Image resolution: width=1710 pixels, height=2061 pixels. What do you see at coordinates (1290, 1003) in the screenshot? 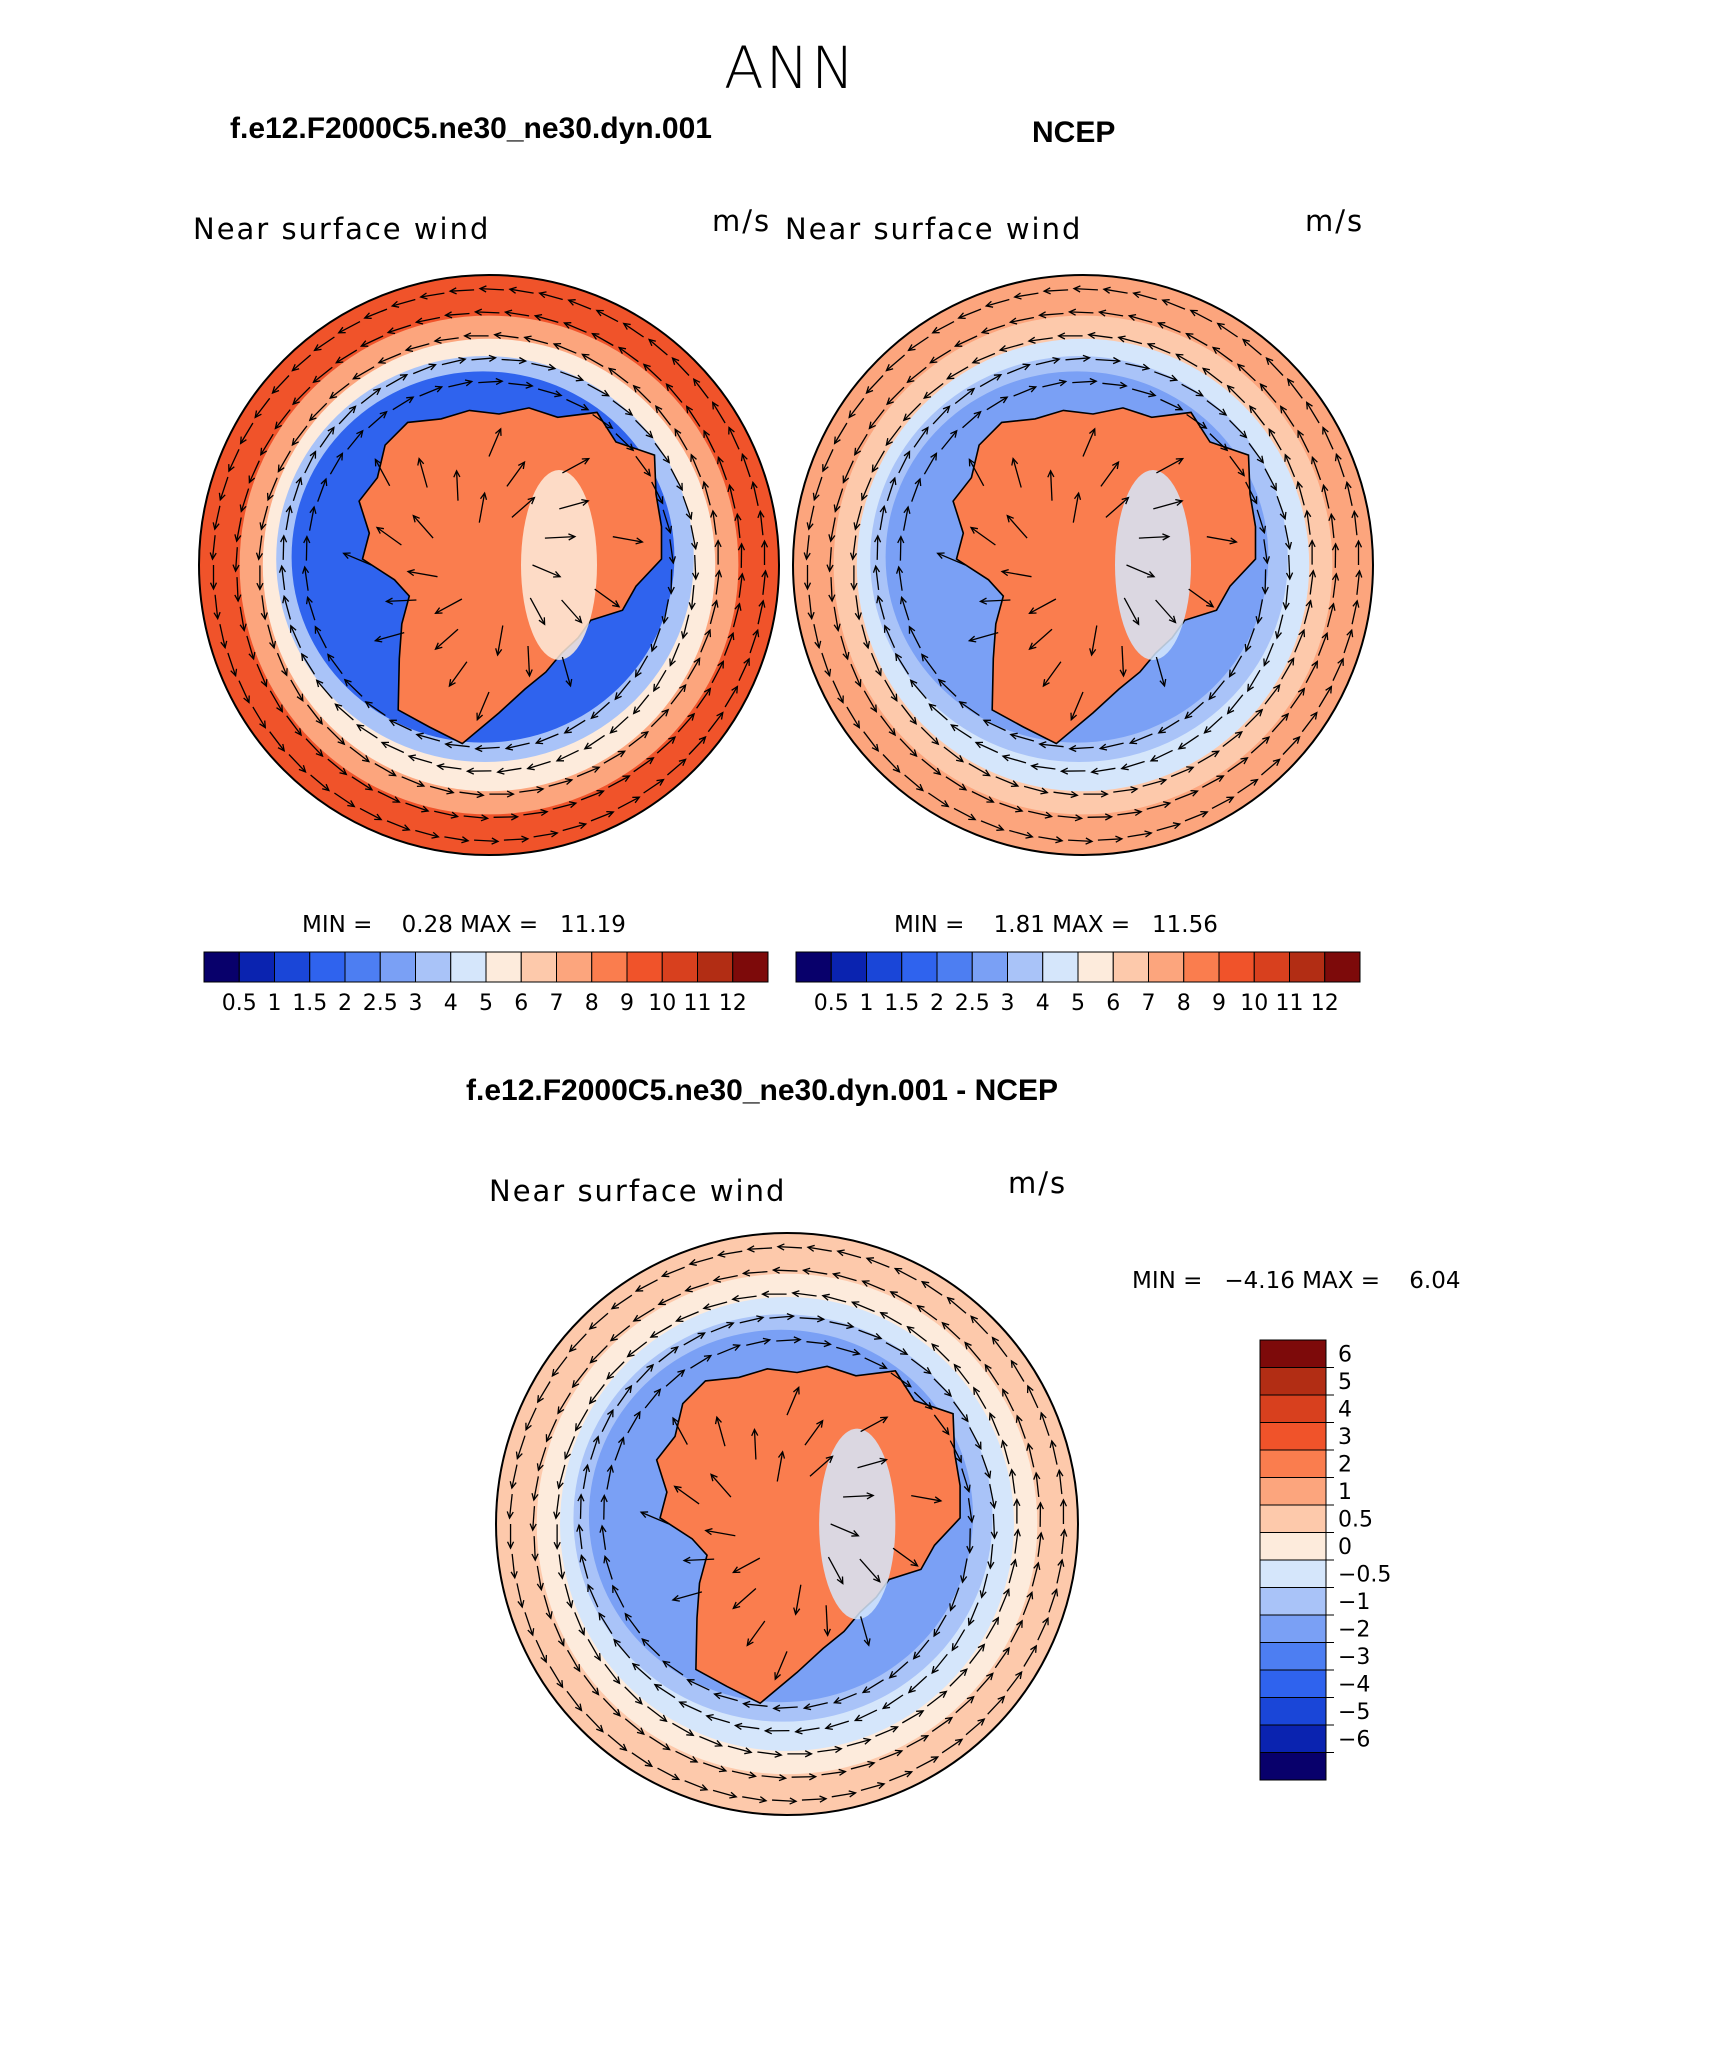
I see `colorbar-tick-label: 11` at bounding box center [1290, 1003].